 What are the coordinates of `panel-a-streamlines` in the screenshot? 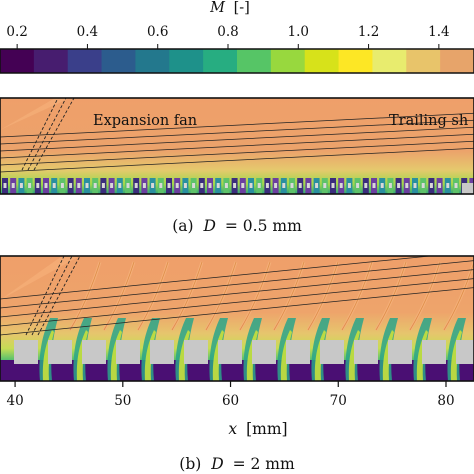 It's located at (237, 142).